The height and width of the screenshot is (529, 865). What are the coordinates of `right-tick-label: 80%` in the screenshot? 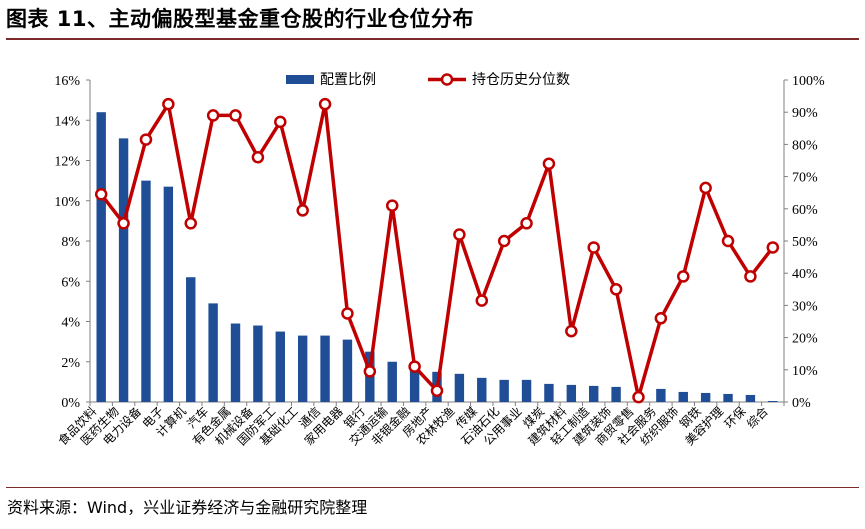 It's located at (805, 145).